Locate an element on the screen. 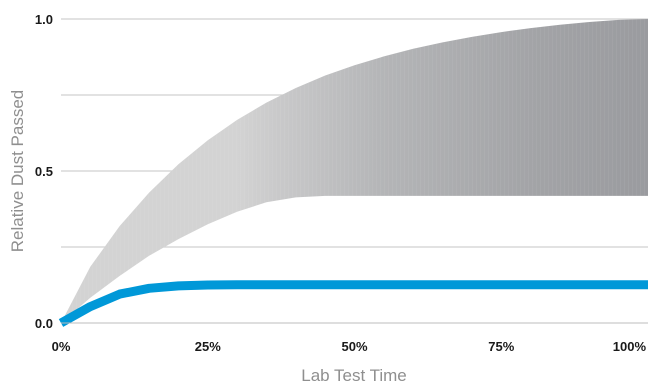  x-tick-label: 75% is located at coordinates (501, 346).